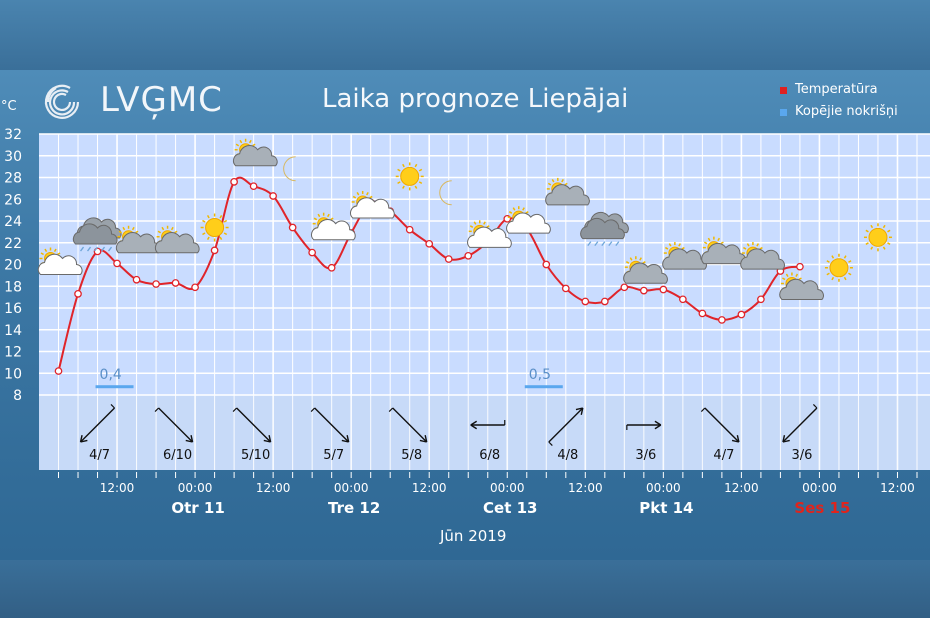  What do you see at coordinates (489, 455) in the screenshot?
I see `wind-label: 6/8` at bounding box center [489, 455].